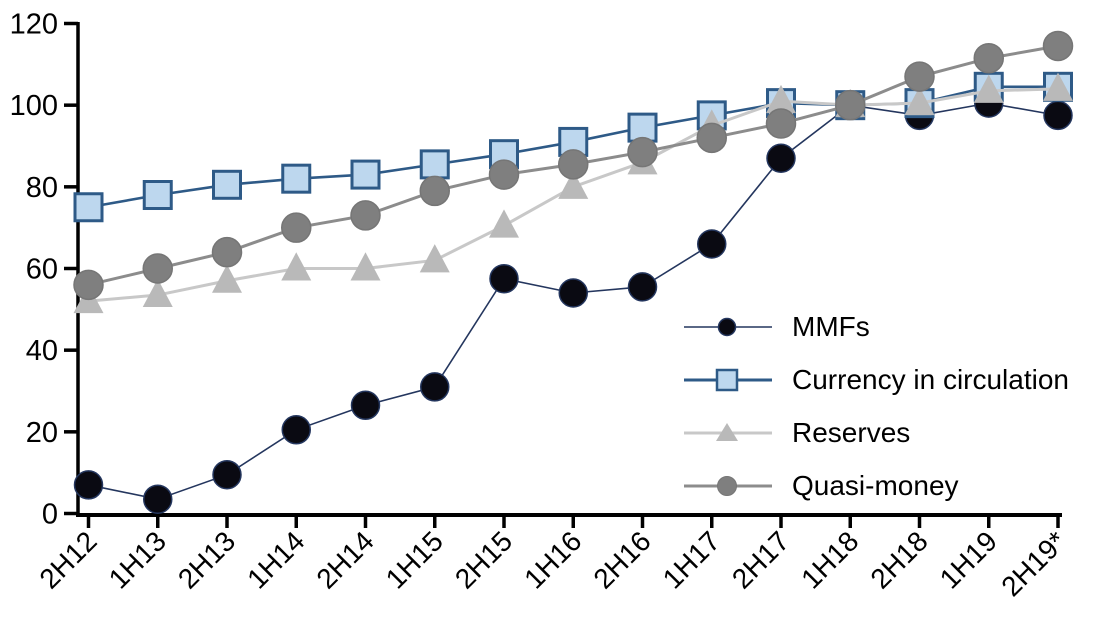 This screenshot has height=640, width=1119. Describe the element at coordinates (831, 326) in the screenshot. I see `legend-label: MMFs` at that location.